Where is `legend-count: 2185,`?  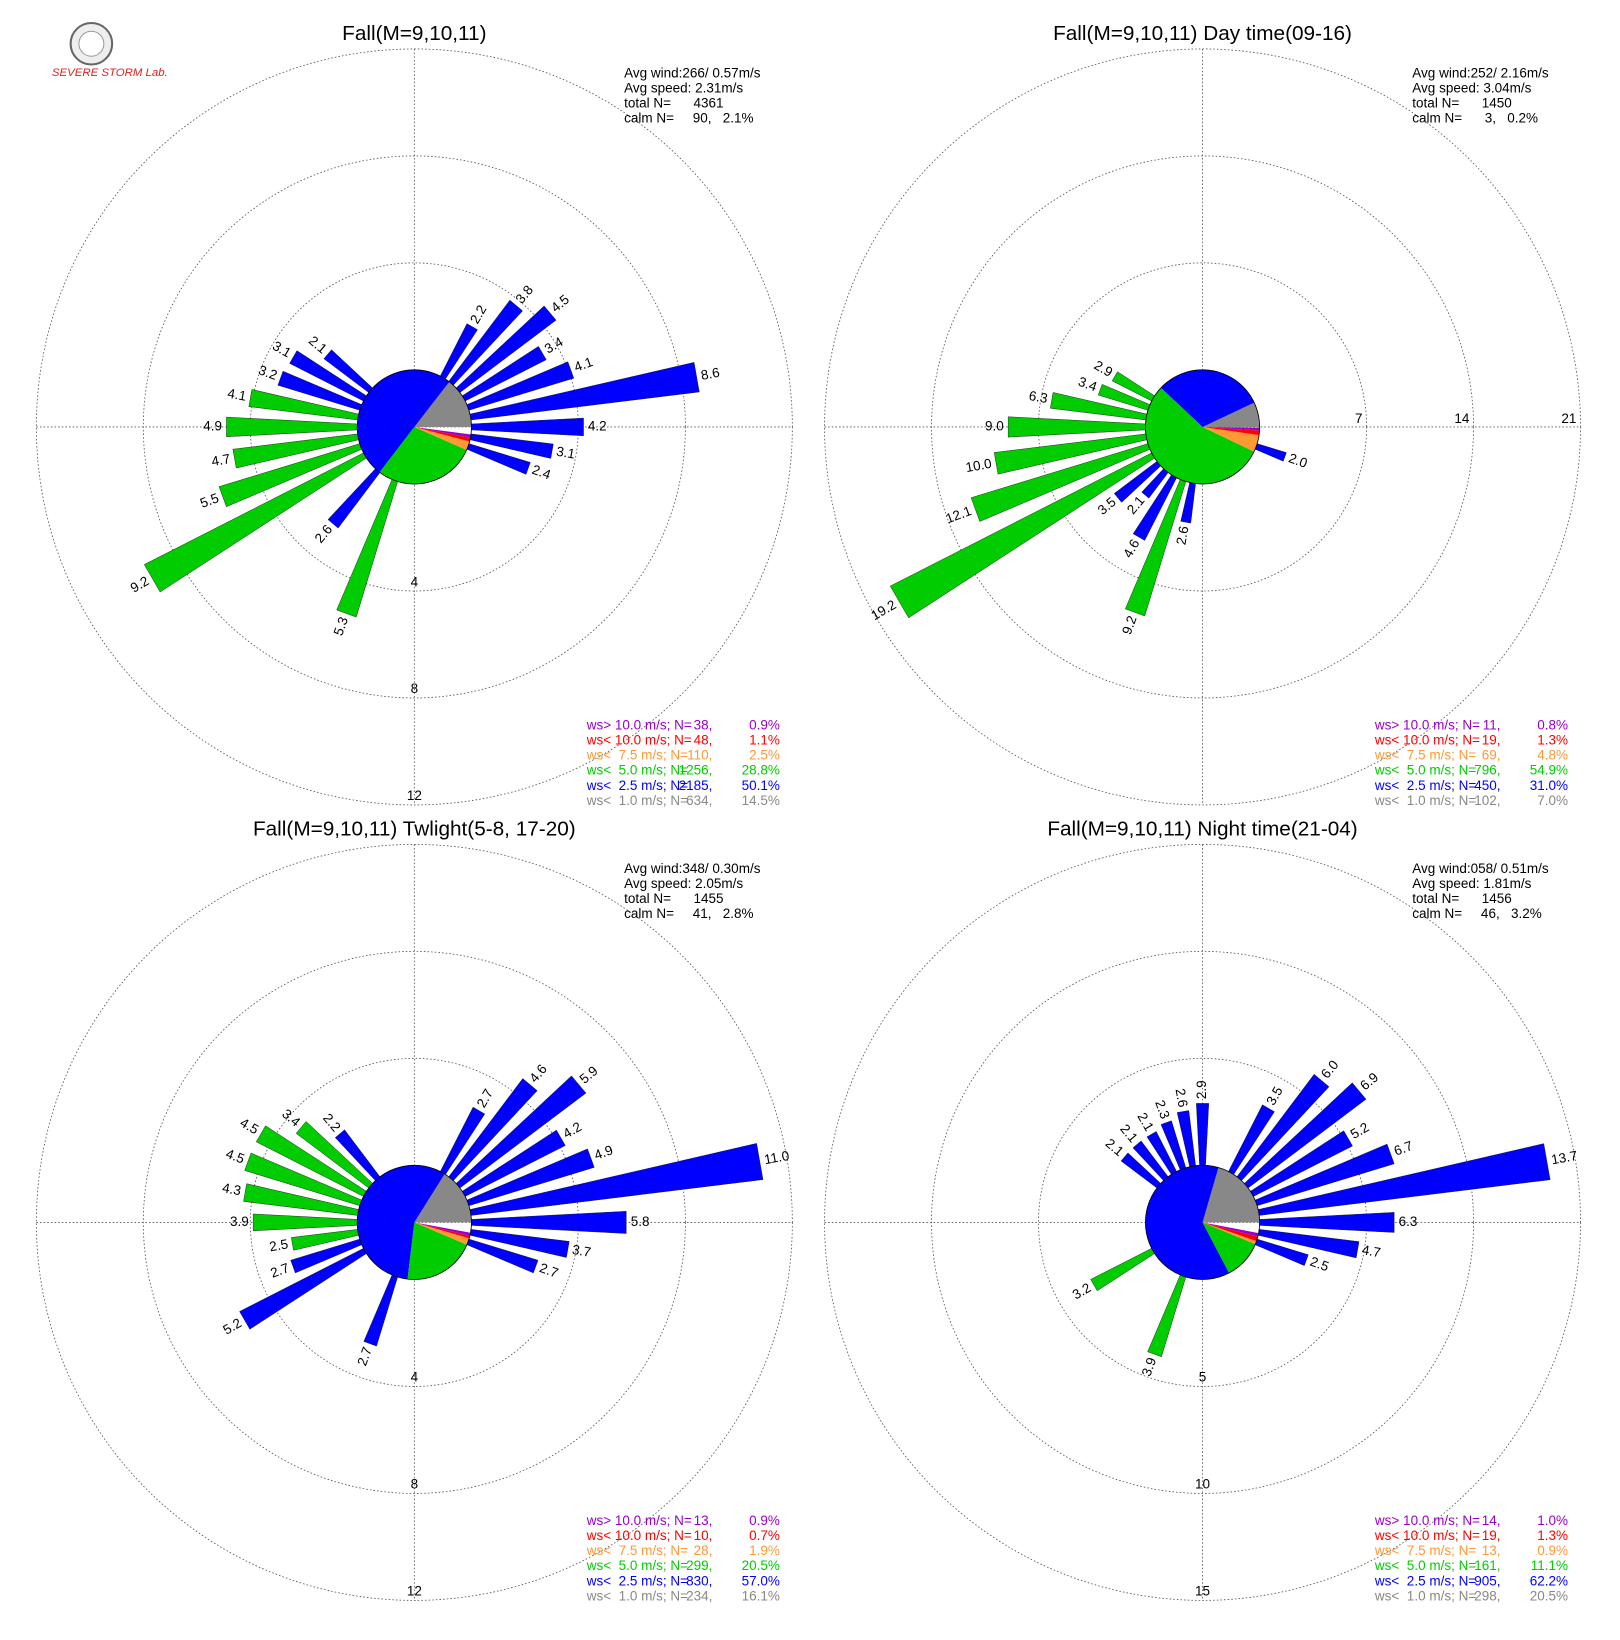
legend-count: 2185, is located at coordinates (696, 785).